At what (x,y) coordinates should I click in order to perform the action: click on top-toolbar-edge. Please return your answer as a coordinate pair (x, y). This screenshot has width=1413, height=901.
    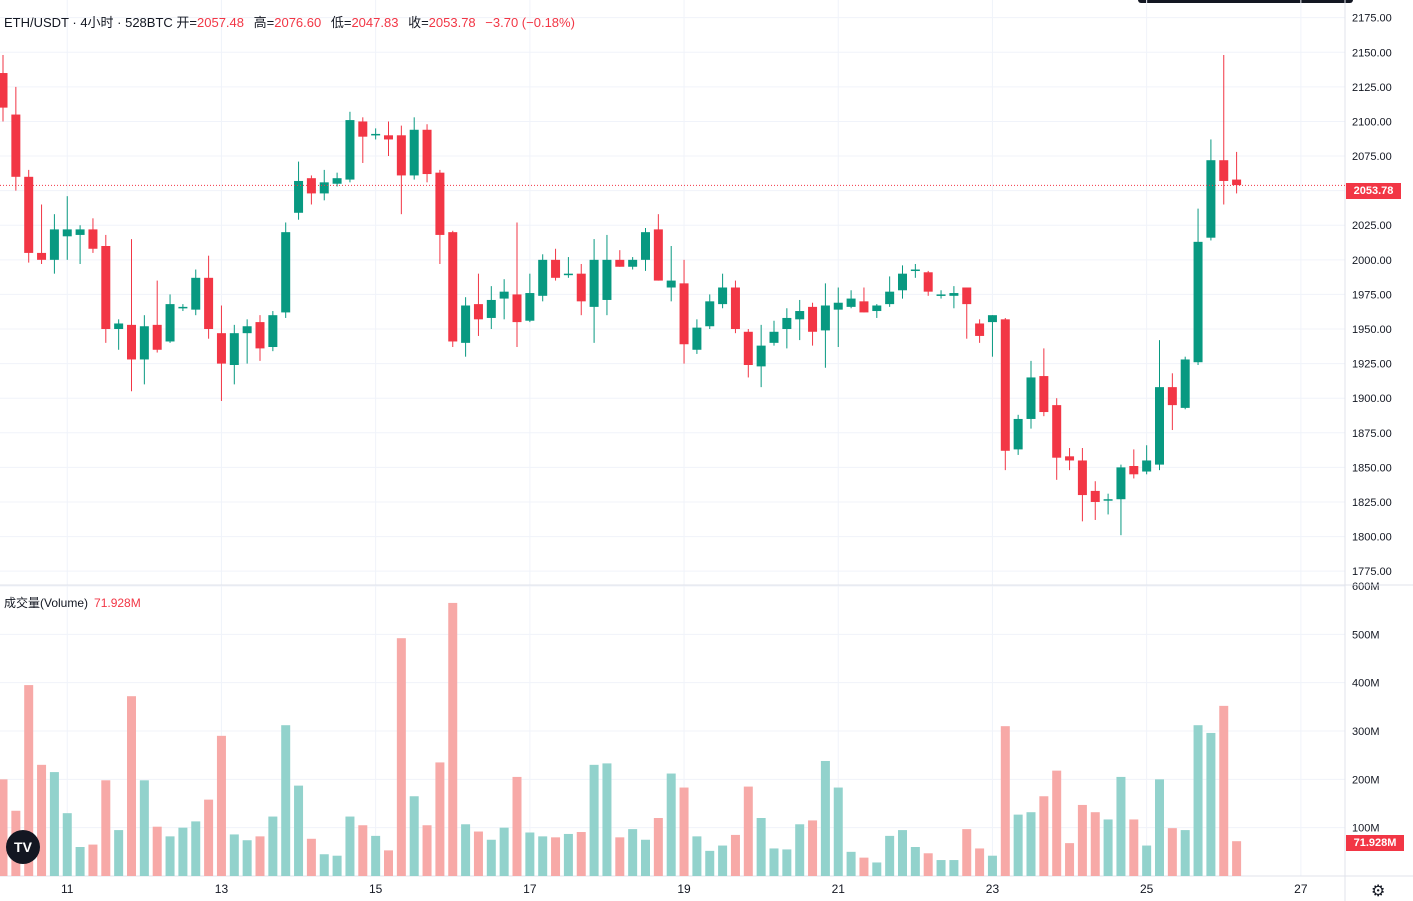
    Looking at the image, I should click on (1245, 1).